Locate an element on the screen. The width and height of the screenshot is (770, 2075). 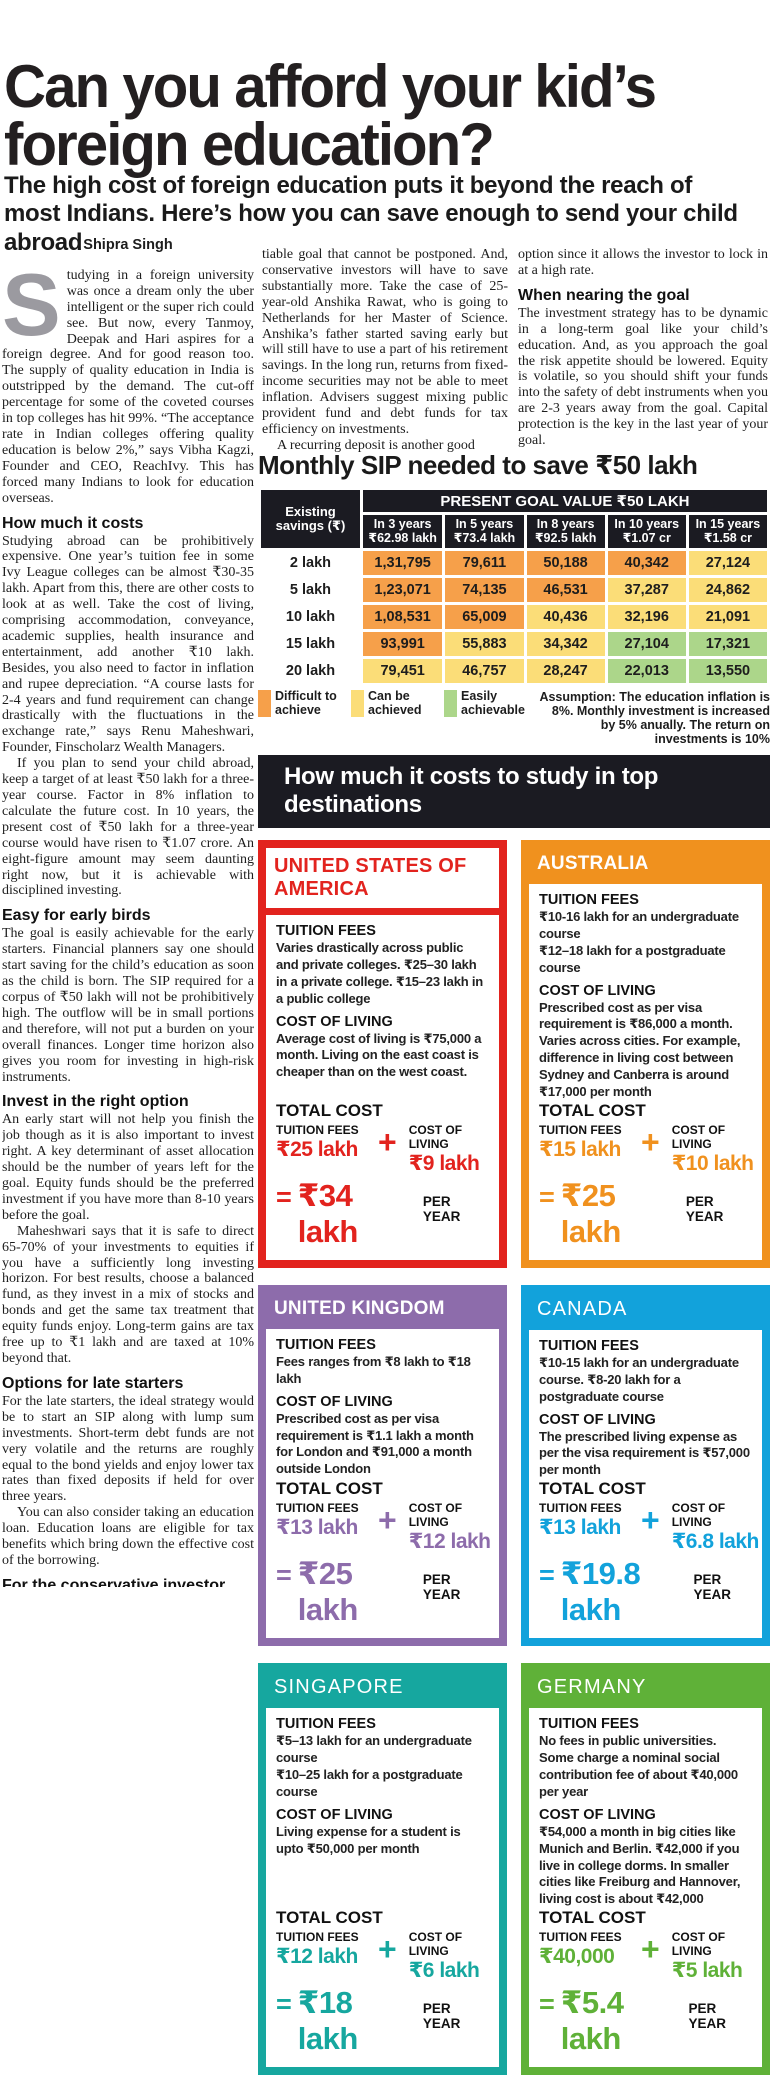
sip-cell: 46,757 is located at coordinates (484, 671).